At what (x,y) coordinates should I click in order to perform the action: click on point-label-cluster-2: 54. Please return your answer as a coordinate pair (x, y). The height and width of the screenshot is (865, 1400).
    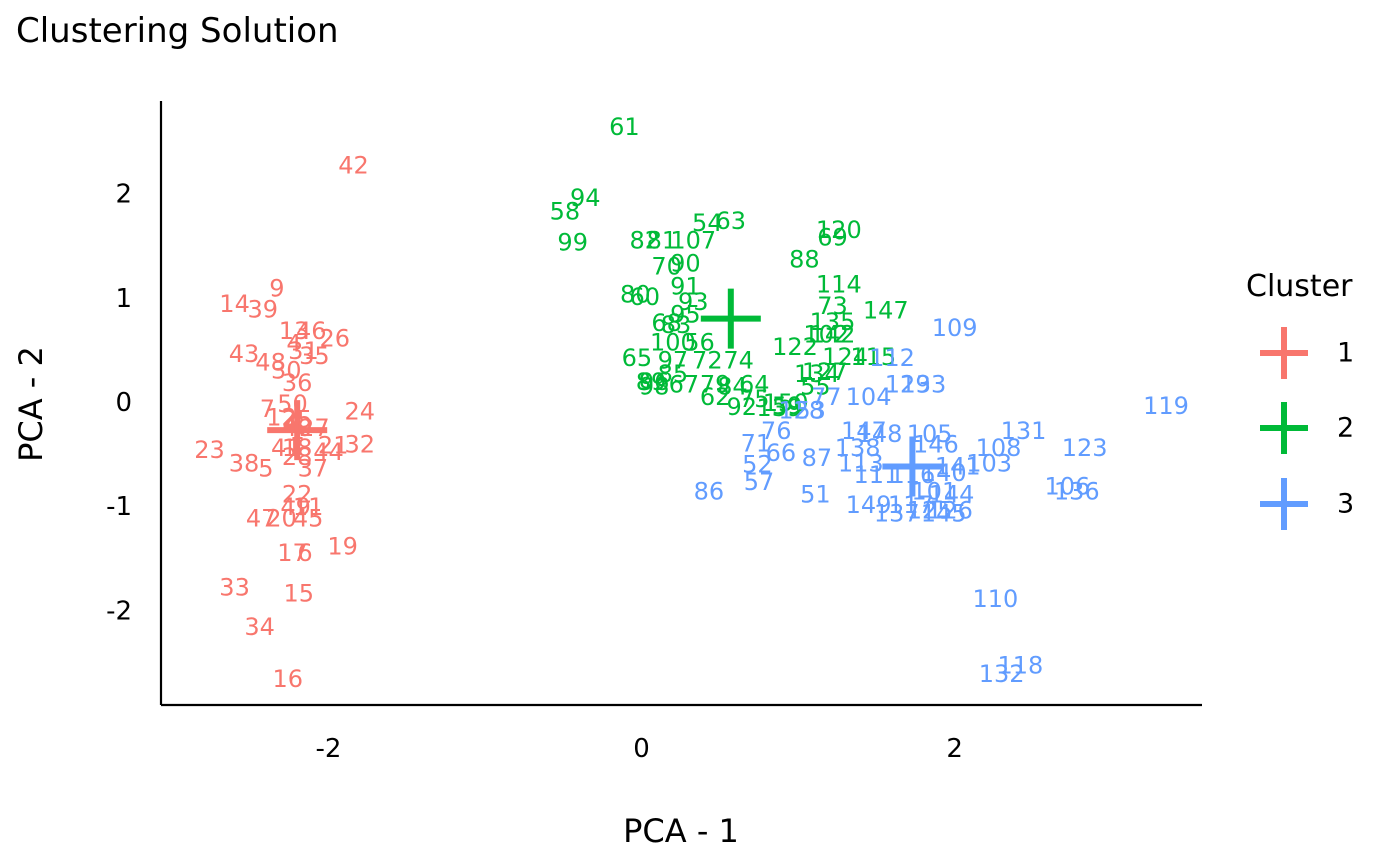
    Looking at the image, I should click on (707, 223).